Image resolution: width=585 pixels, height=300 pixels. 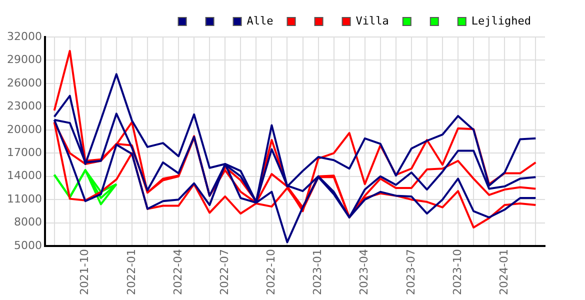 I want to click on x-tick-label: 2024-01, so click(x=503, y=272).